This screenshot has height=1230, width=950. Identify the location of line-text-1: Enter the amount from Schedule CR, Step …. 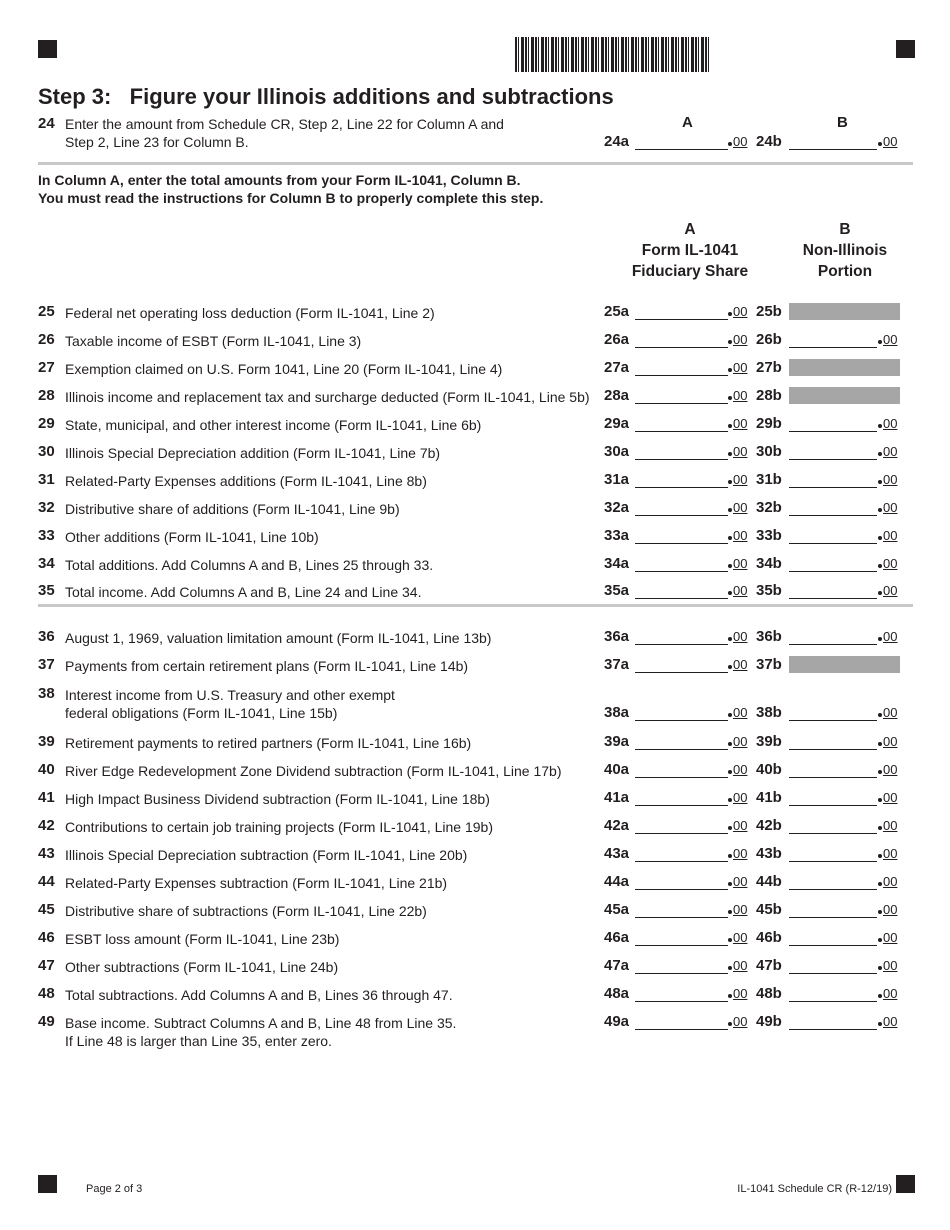
(284, 124).